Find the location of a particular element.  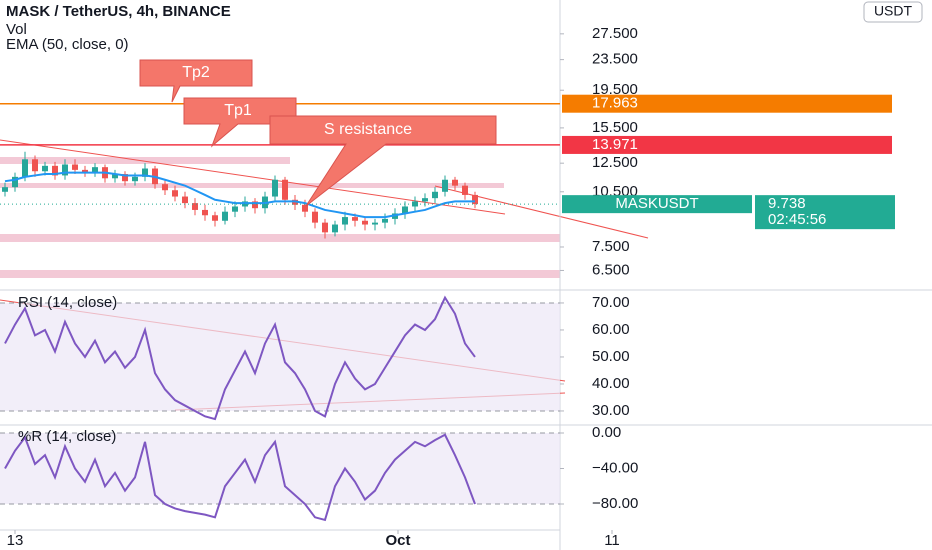

annotation: Tp1 is located at coordinates (238, 110).